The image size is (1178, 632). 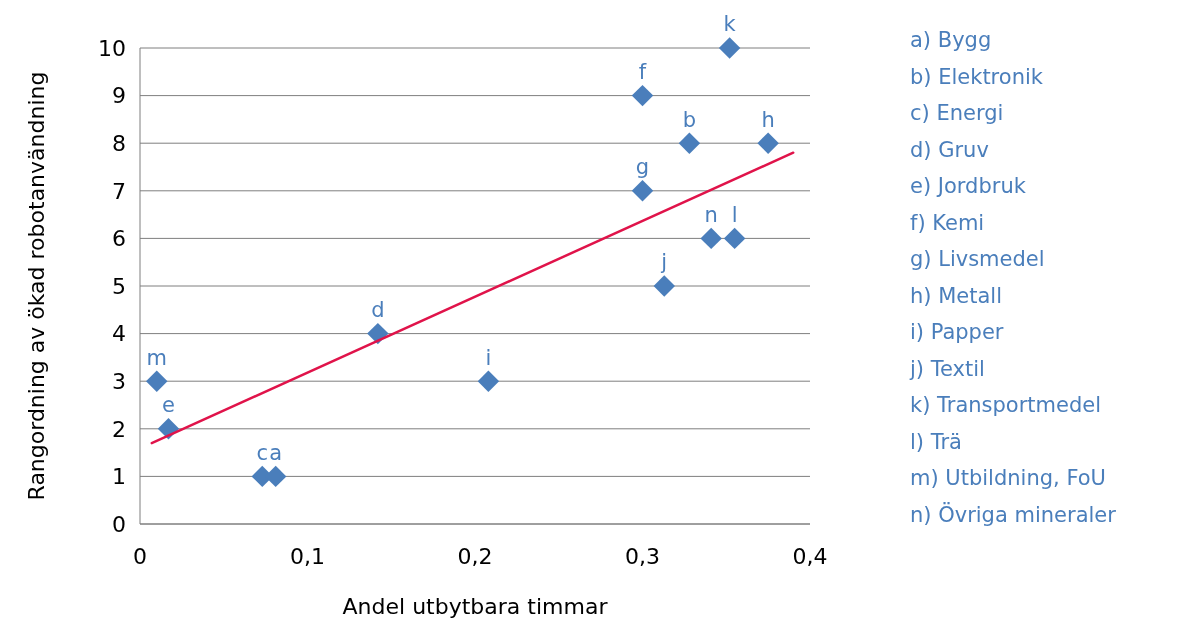 What do you see at coordinates (488, 357) in the screenshot?
I see `annotation: i` at bounding box center [488, 357].